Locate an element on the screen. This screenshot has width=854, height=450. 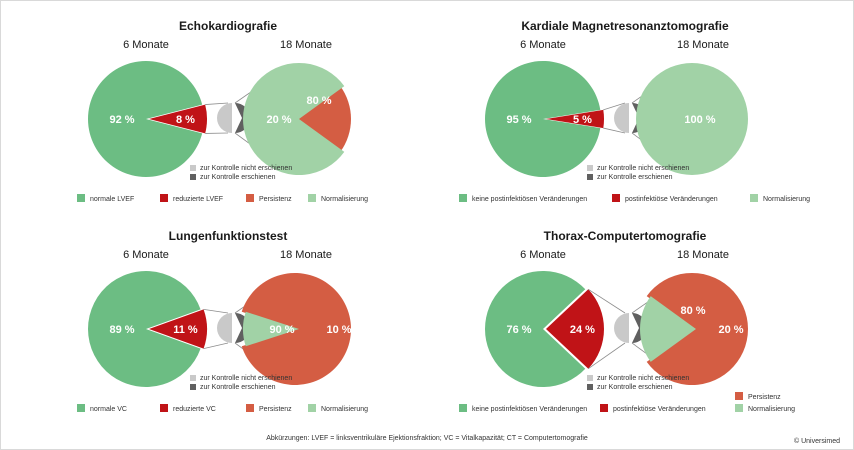
footer-copyright: © Universimed is located at coordinates (817, 441).